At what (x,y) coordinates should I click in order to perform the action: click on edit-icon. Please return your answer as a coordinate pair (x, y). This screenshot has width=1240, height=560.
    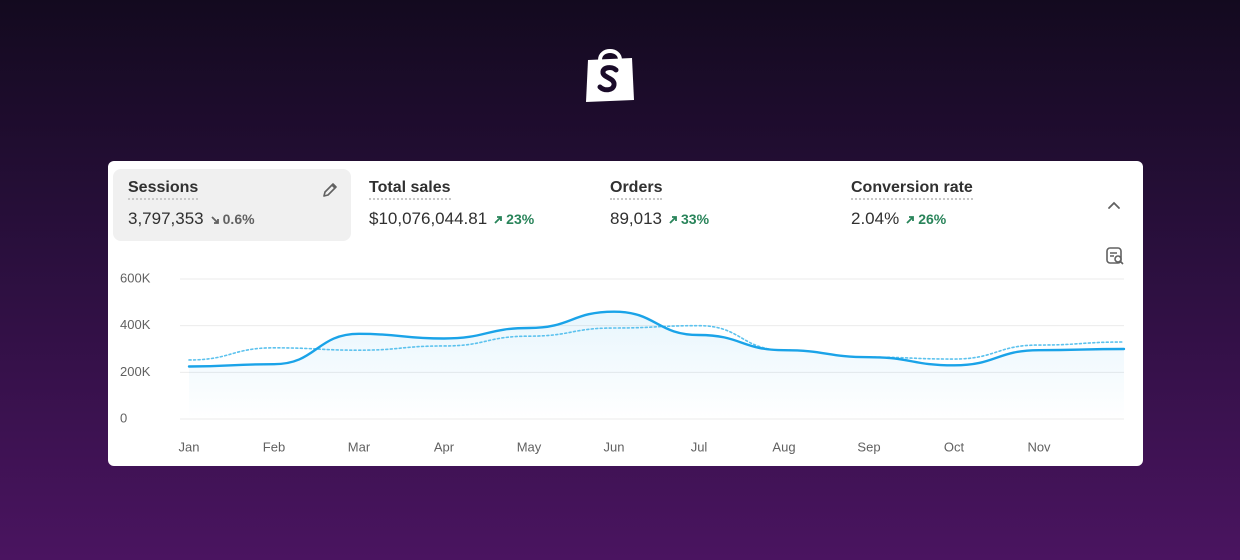
    Looking at the image, I should click on (330, 190).